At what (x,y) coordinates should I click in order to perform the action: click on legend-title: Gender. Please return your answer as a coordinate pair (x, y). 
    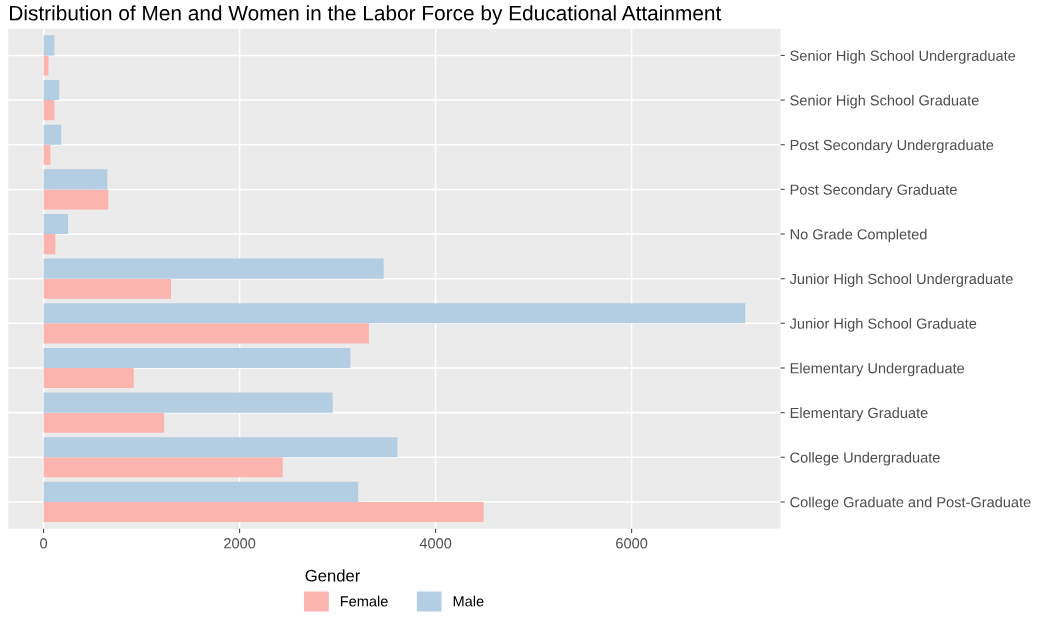
    Looking at the image, I should click on (333, 575).